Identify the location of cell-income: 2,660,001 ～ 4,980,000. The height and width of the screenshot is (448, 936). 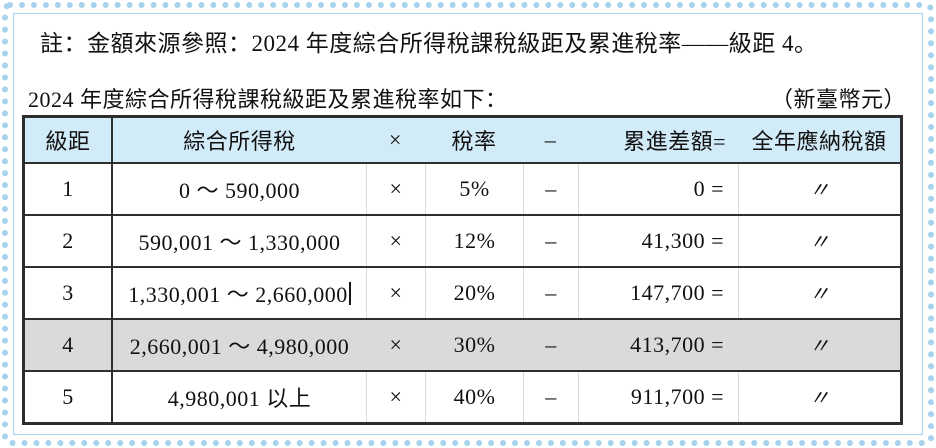
(239, 346).